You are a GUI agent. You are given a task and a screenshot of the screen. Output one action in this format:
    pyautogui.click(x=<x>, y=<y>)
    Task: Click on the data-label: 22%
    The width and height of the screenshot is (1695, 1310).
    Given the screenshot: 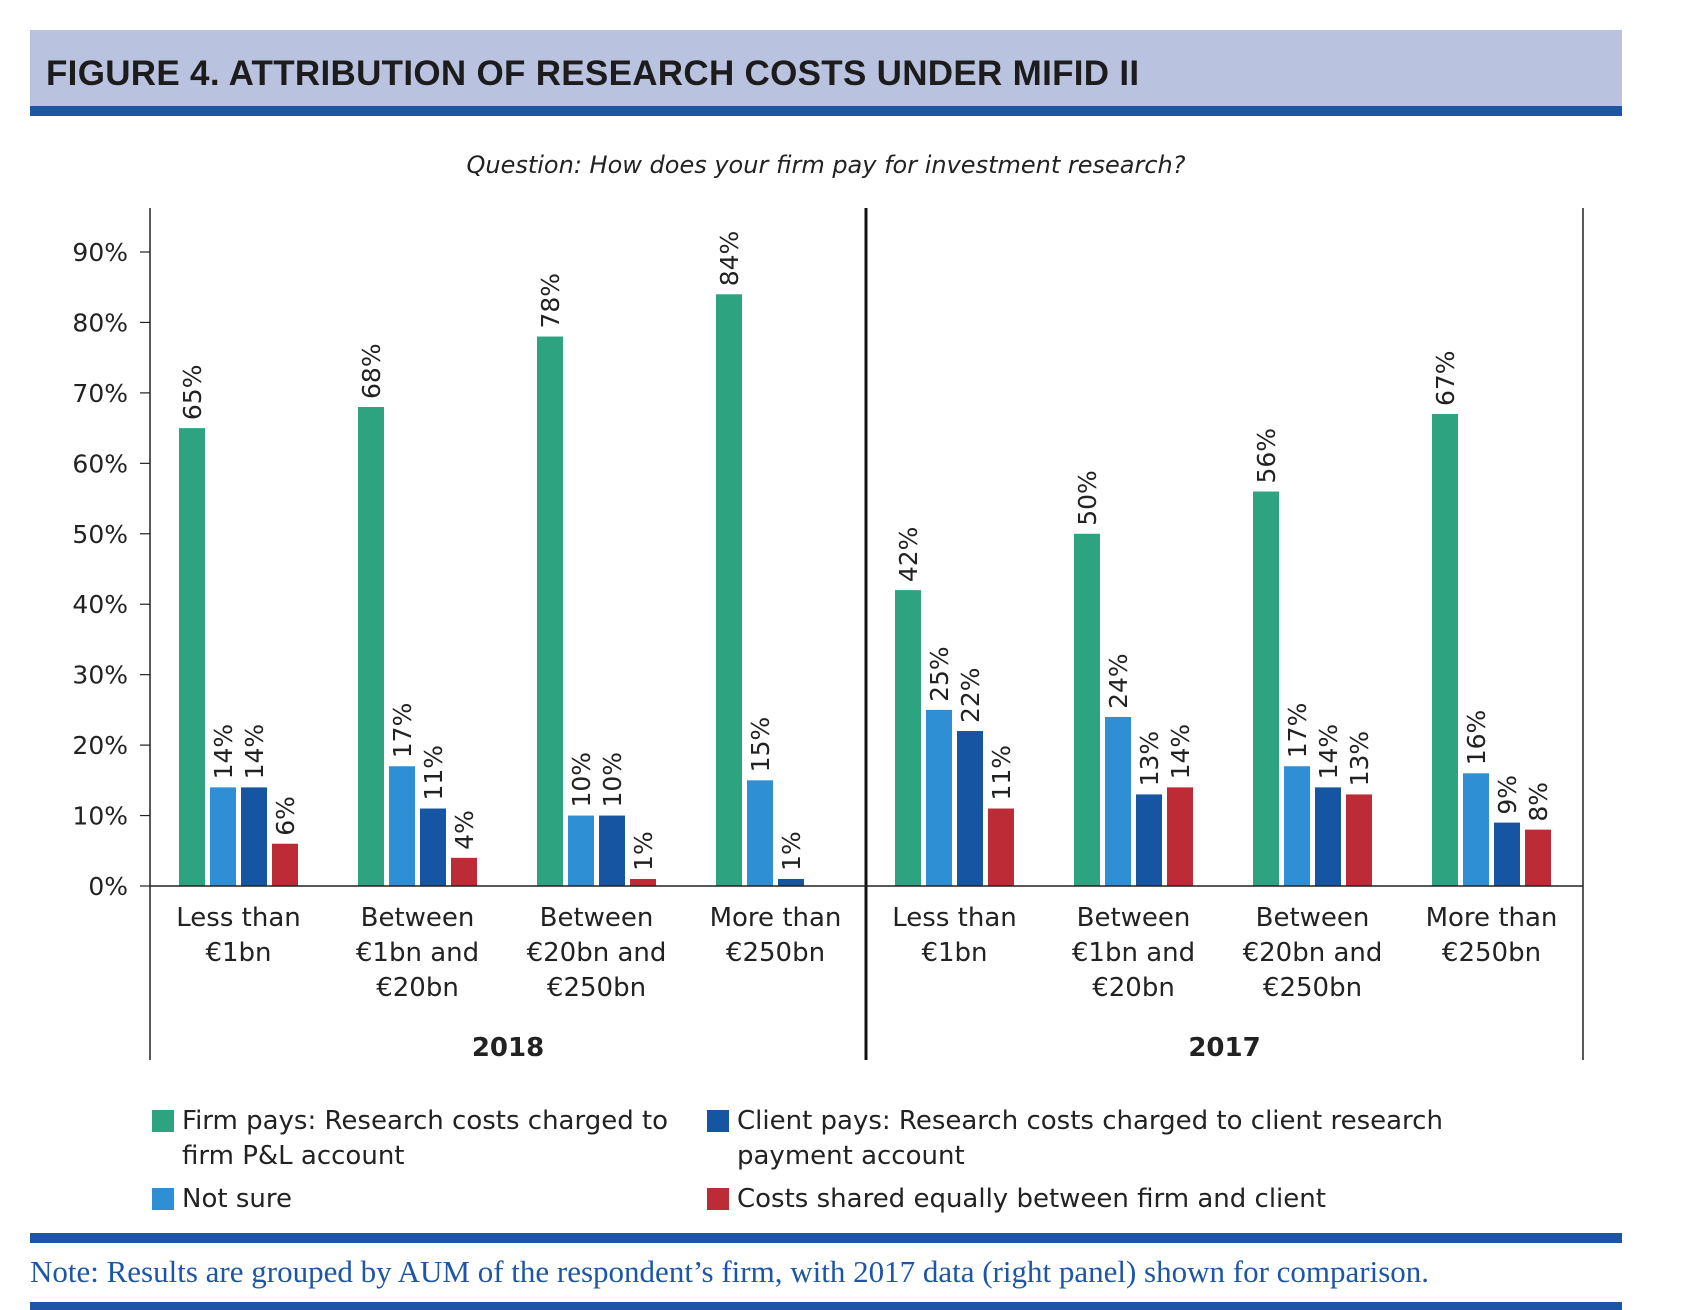 What is the action you would take?
    pyautogui.click(x=970, y=695)
    